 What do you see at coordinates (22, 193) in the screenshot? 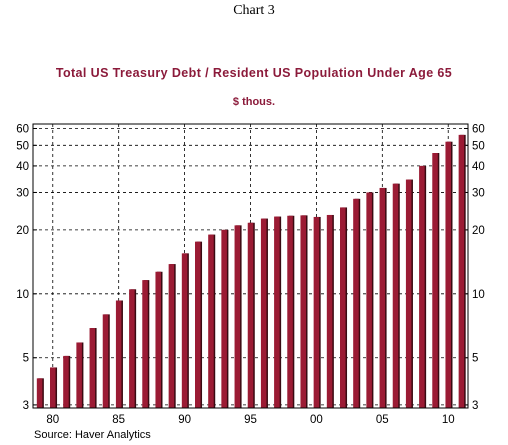
I see `y-tick-label-left: 30` at bounding box center [22, 193].